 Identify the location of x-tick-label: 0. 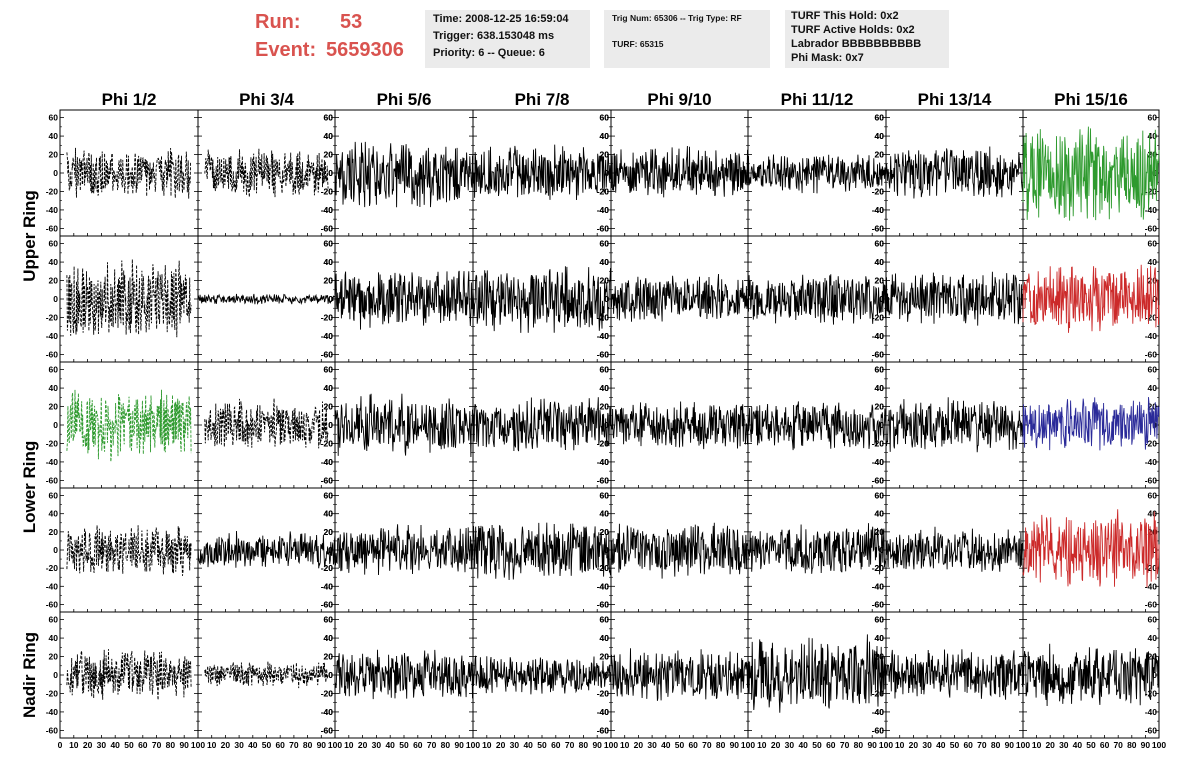
(60, 745).